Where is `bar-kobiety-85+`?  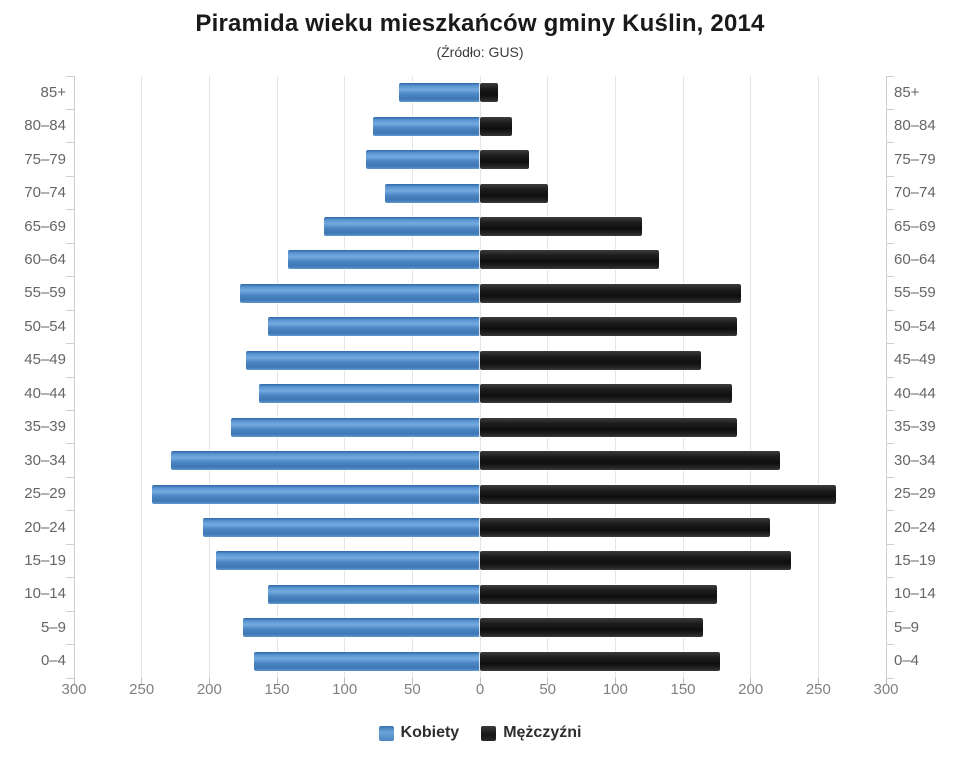
bar-kobiety-85+ is located at coordinates (439, 93).